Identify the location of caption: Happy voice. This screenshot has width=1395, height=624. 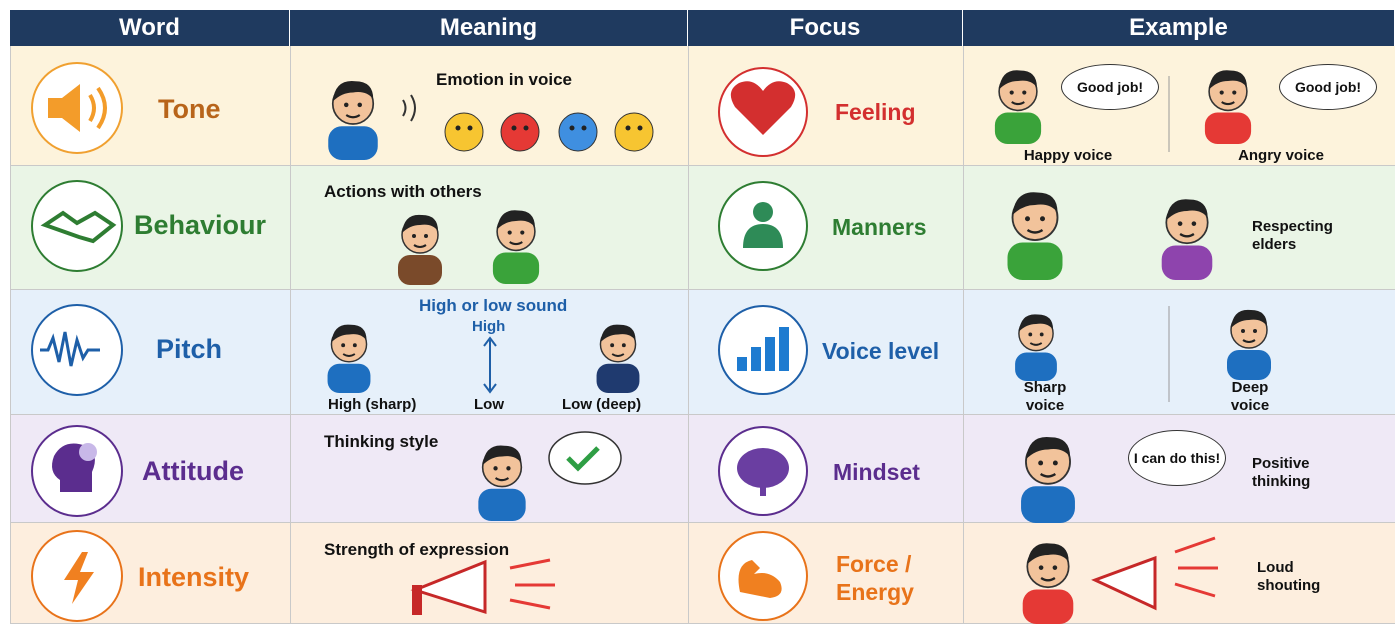
(1068, 155).